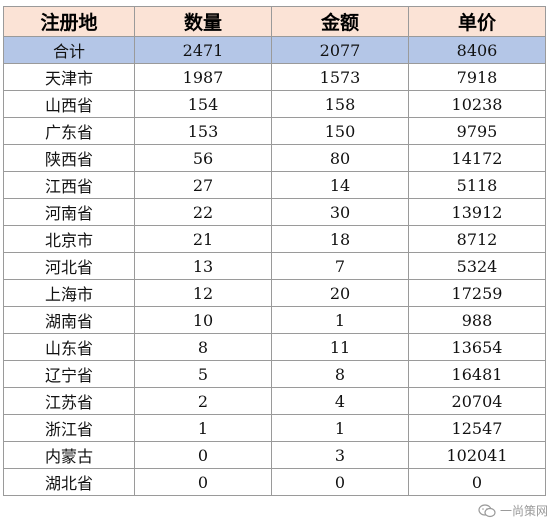  I want to click on cell-amount: 7, so click(340, 266).